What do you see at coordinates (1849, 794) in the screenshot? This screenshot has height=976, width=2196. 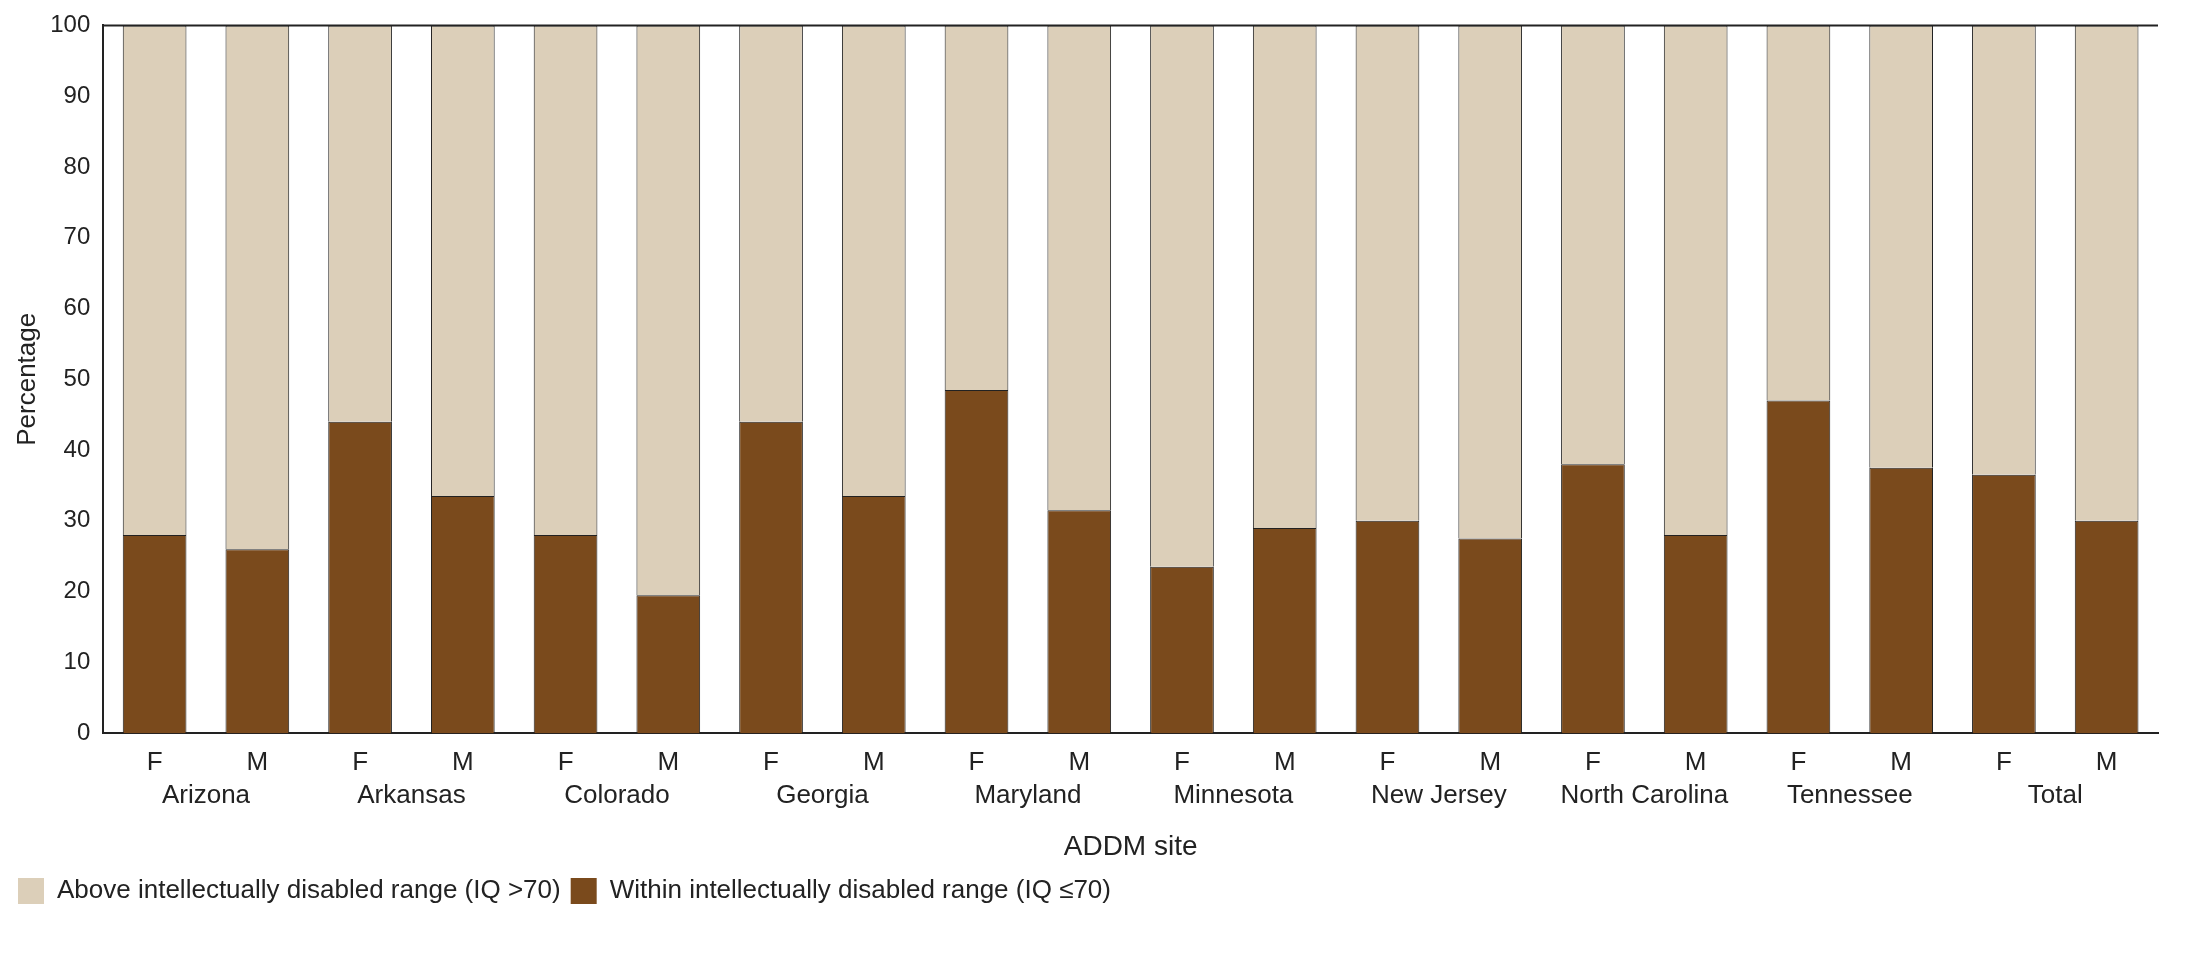 I see `text: Tennessee` at bounding box center [1849, 794].